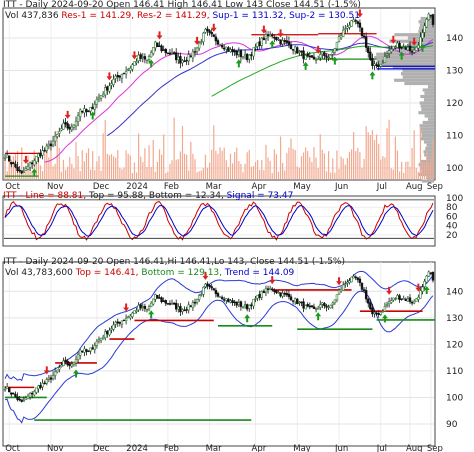  What do you see at coordinates (359, 13) in the screenshot?
I see `sell-arrow` at bounding box center [359, 13].